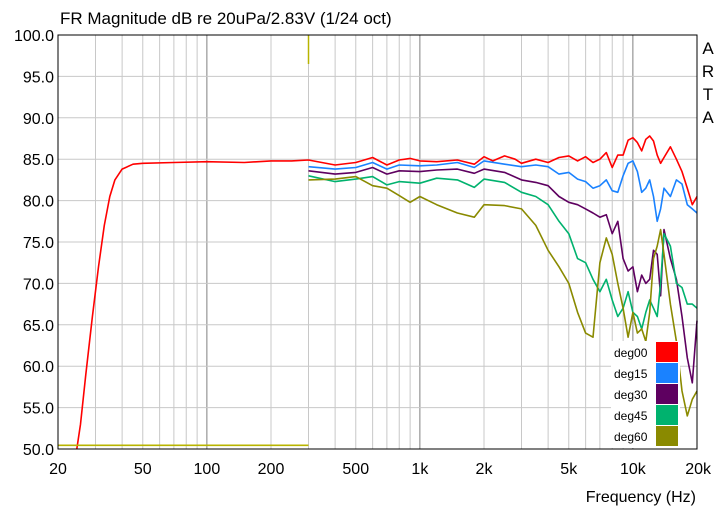  What do you see at coordinates (38, 160) in the screenshot?
I see `y-tick-label: 85.0` at bounding box center [38, 160].